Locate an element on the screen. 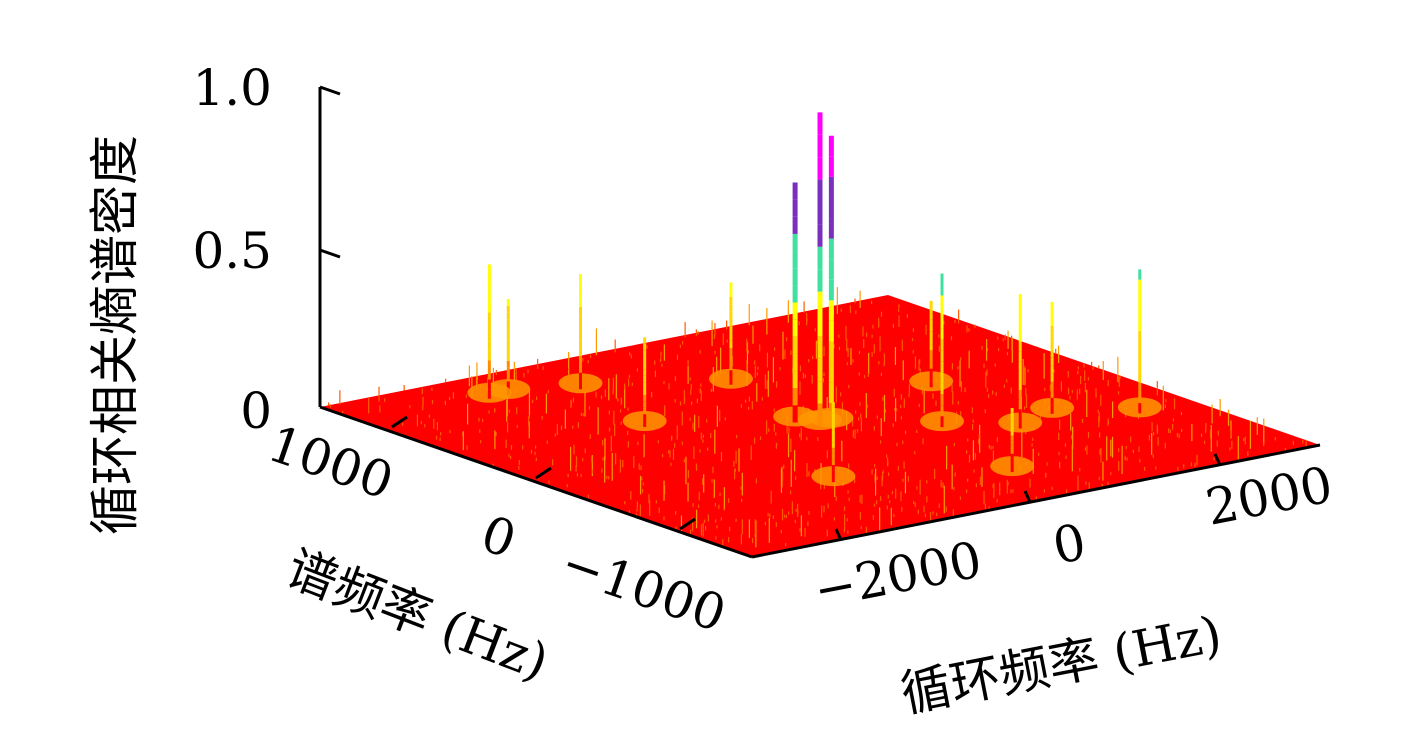  x-tick--1000 is located at coordinates (687, 524).